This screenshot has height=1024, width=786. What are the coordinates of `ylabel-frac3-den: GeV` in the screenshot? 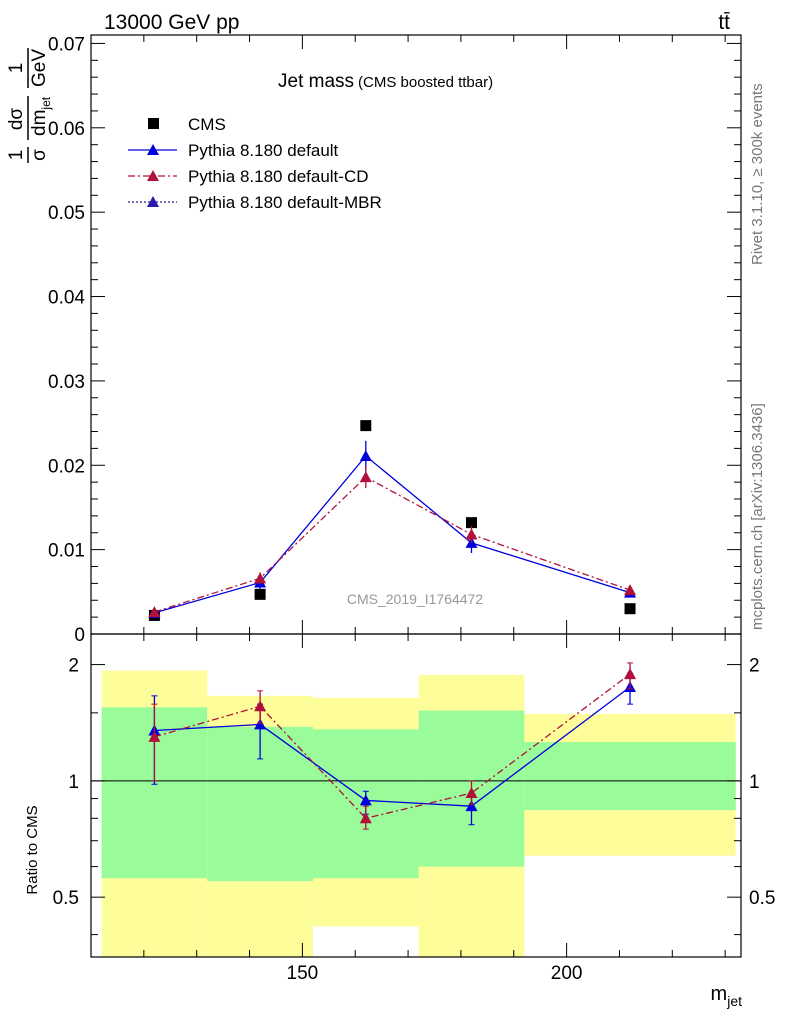 It's located at (39, 68).